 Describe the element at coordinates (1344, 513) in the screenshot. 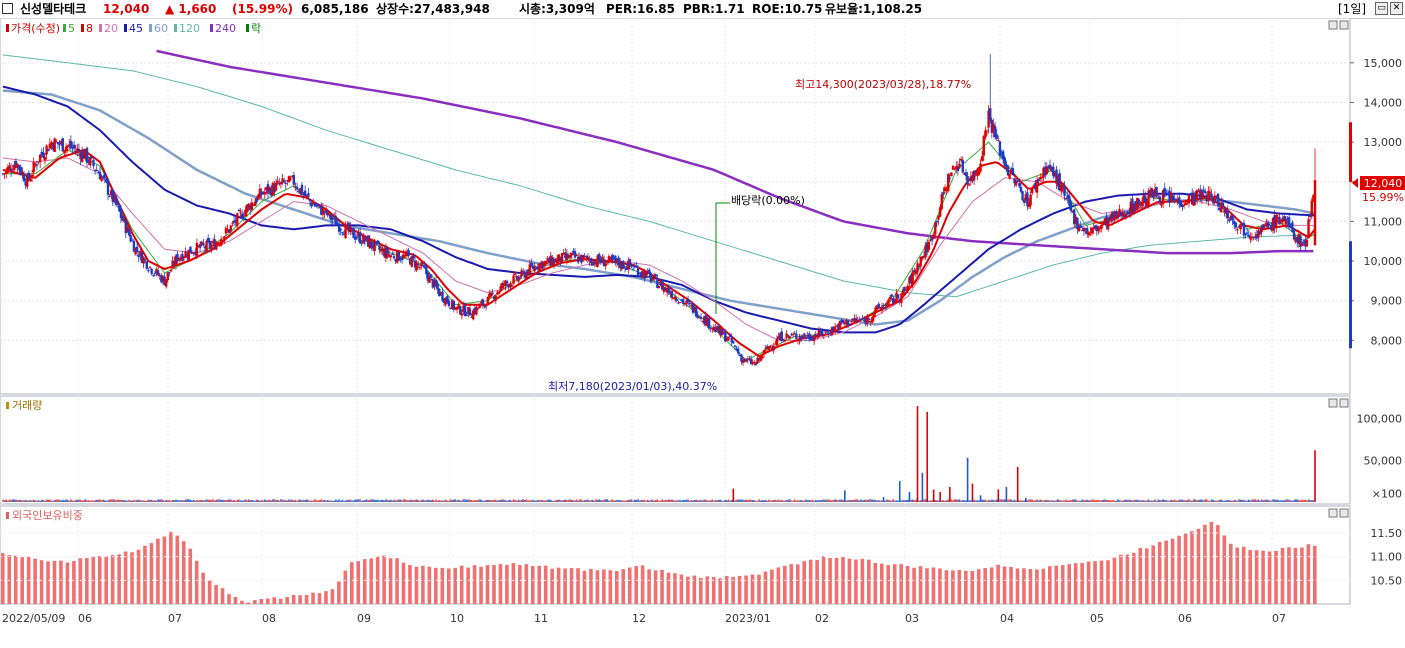

I see `foreign-maximize-icon` at that location.